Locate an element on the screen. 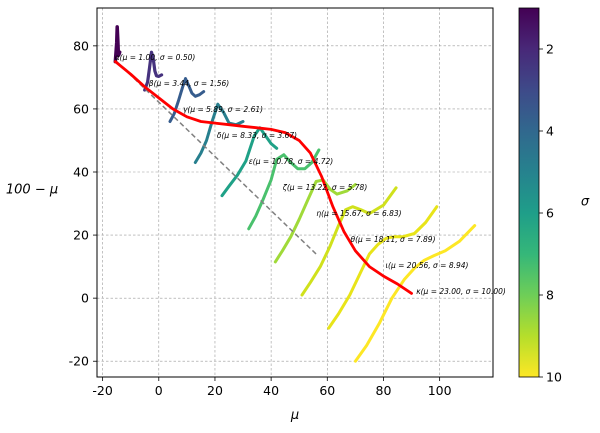 The image size is (600, 433). curve-η is located at coordinates (315, 221).